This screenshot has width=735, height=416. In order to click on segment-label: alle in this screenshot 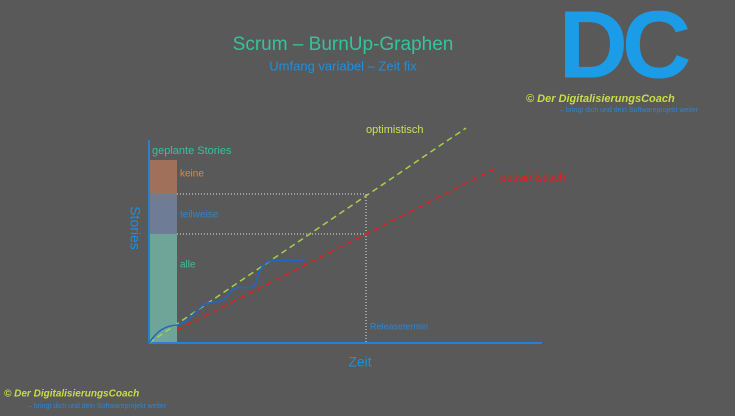, I will do `click(188, 265)`.